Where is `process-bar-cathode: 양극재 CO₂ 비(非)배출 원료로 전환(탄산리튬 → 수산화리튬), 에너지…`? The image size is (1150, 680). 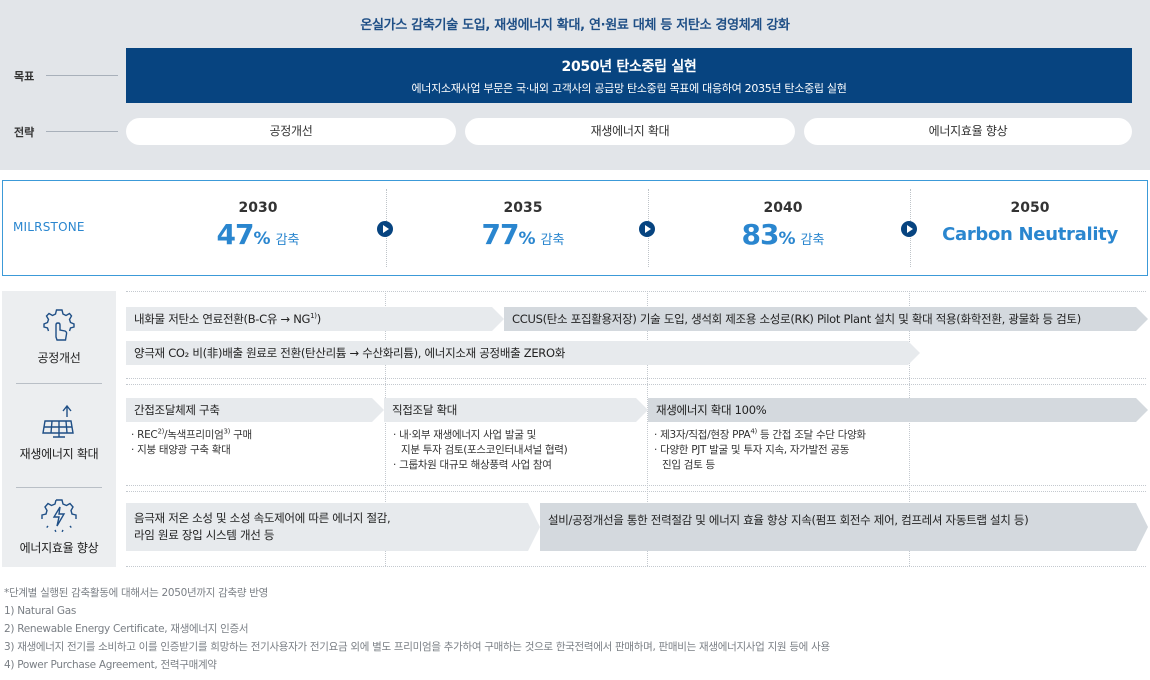 process-bar-cathode: 양극재 CO₂ 비(非)배출 원료로 전환(탄산리튬 → 수산화리튬), 에너지… is located at coordinates (523, 353).